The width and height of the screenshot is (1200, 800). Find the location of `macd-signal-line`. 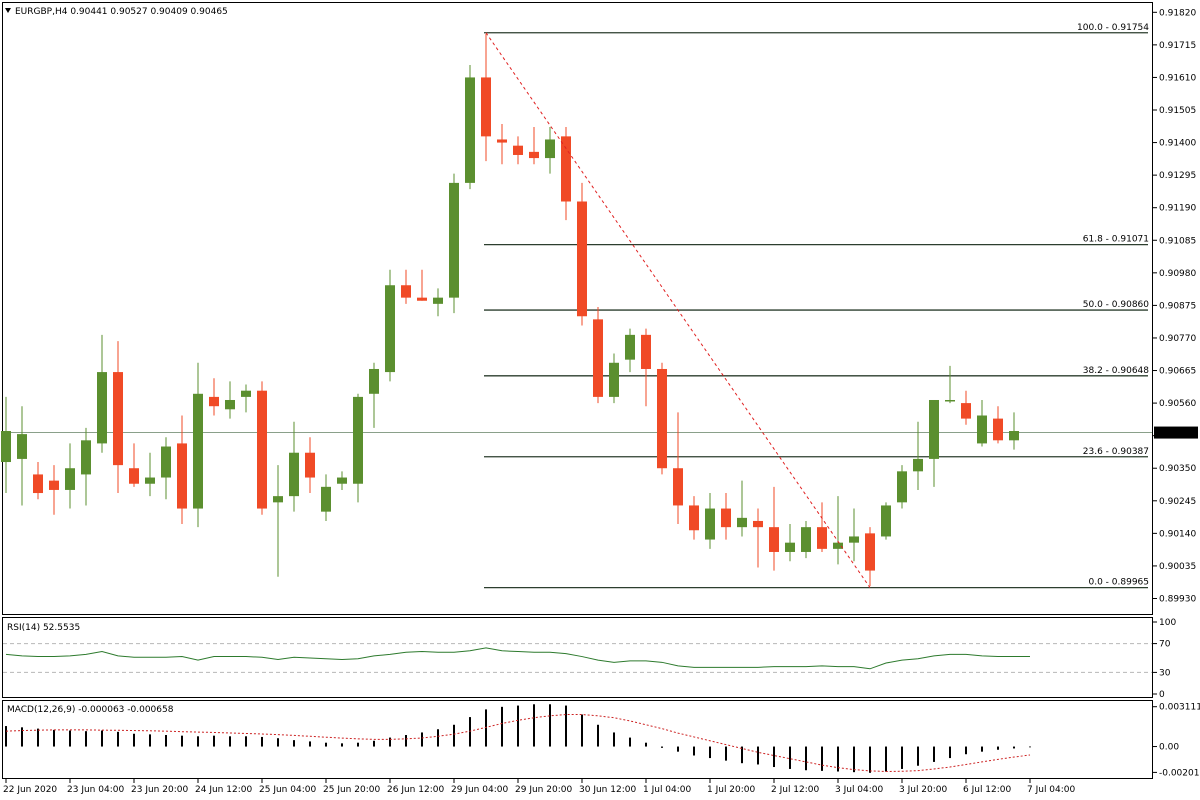

macd-signal-line is located at coordinates (518, 743).